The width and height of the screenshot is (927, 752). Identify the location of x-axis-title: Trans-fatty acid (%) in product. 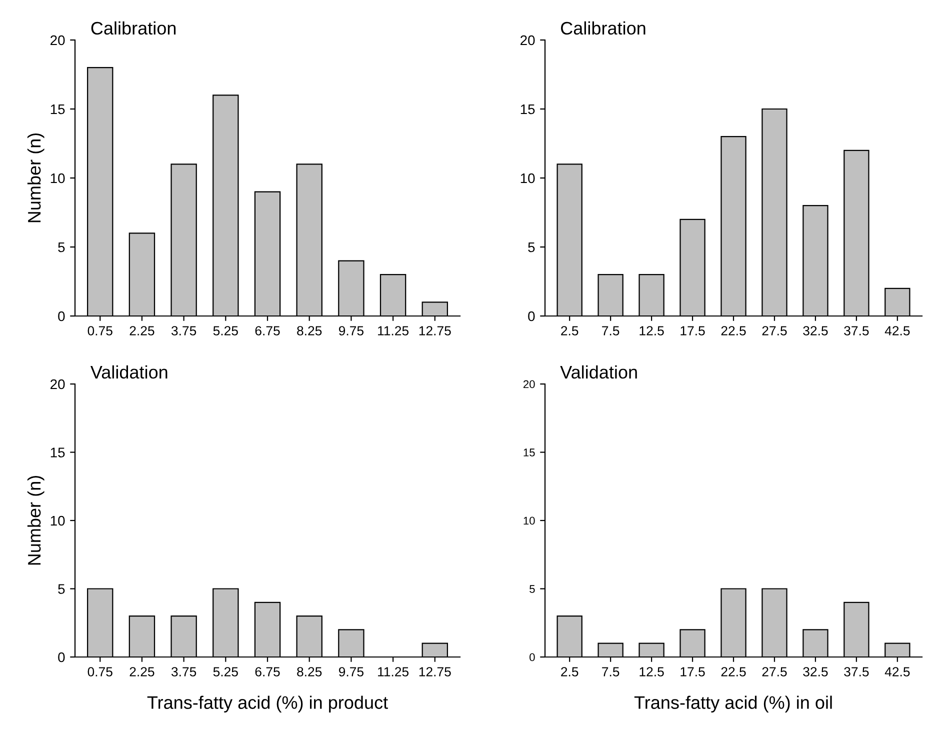
(267, 704).